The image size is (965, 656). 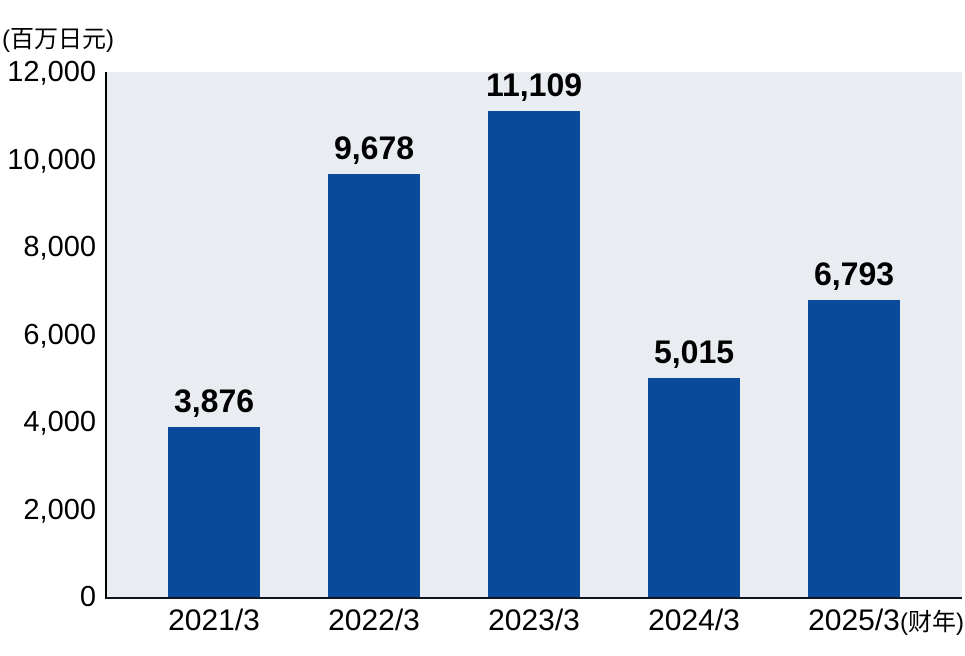 What do you see at coordinates (214, 401) in the screenshot?
I see `bar-value-label: 3,876` at bounding box center [214, 401].